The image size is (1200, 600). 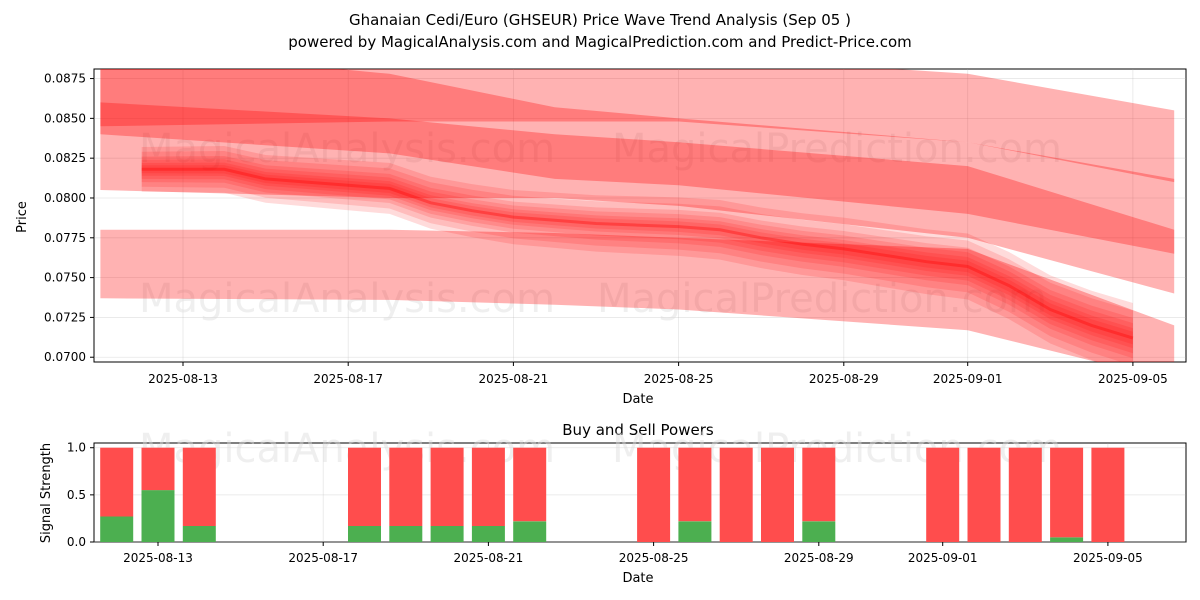 I want to click on watermark-prediction-top: MagicalPrediction.com, so click(x=837, y=149).